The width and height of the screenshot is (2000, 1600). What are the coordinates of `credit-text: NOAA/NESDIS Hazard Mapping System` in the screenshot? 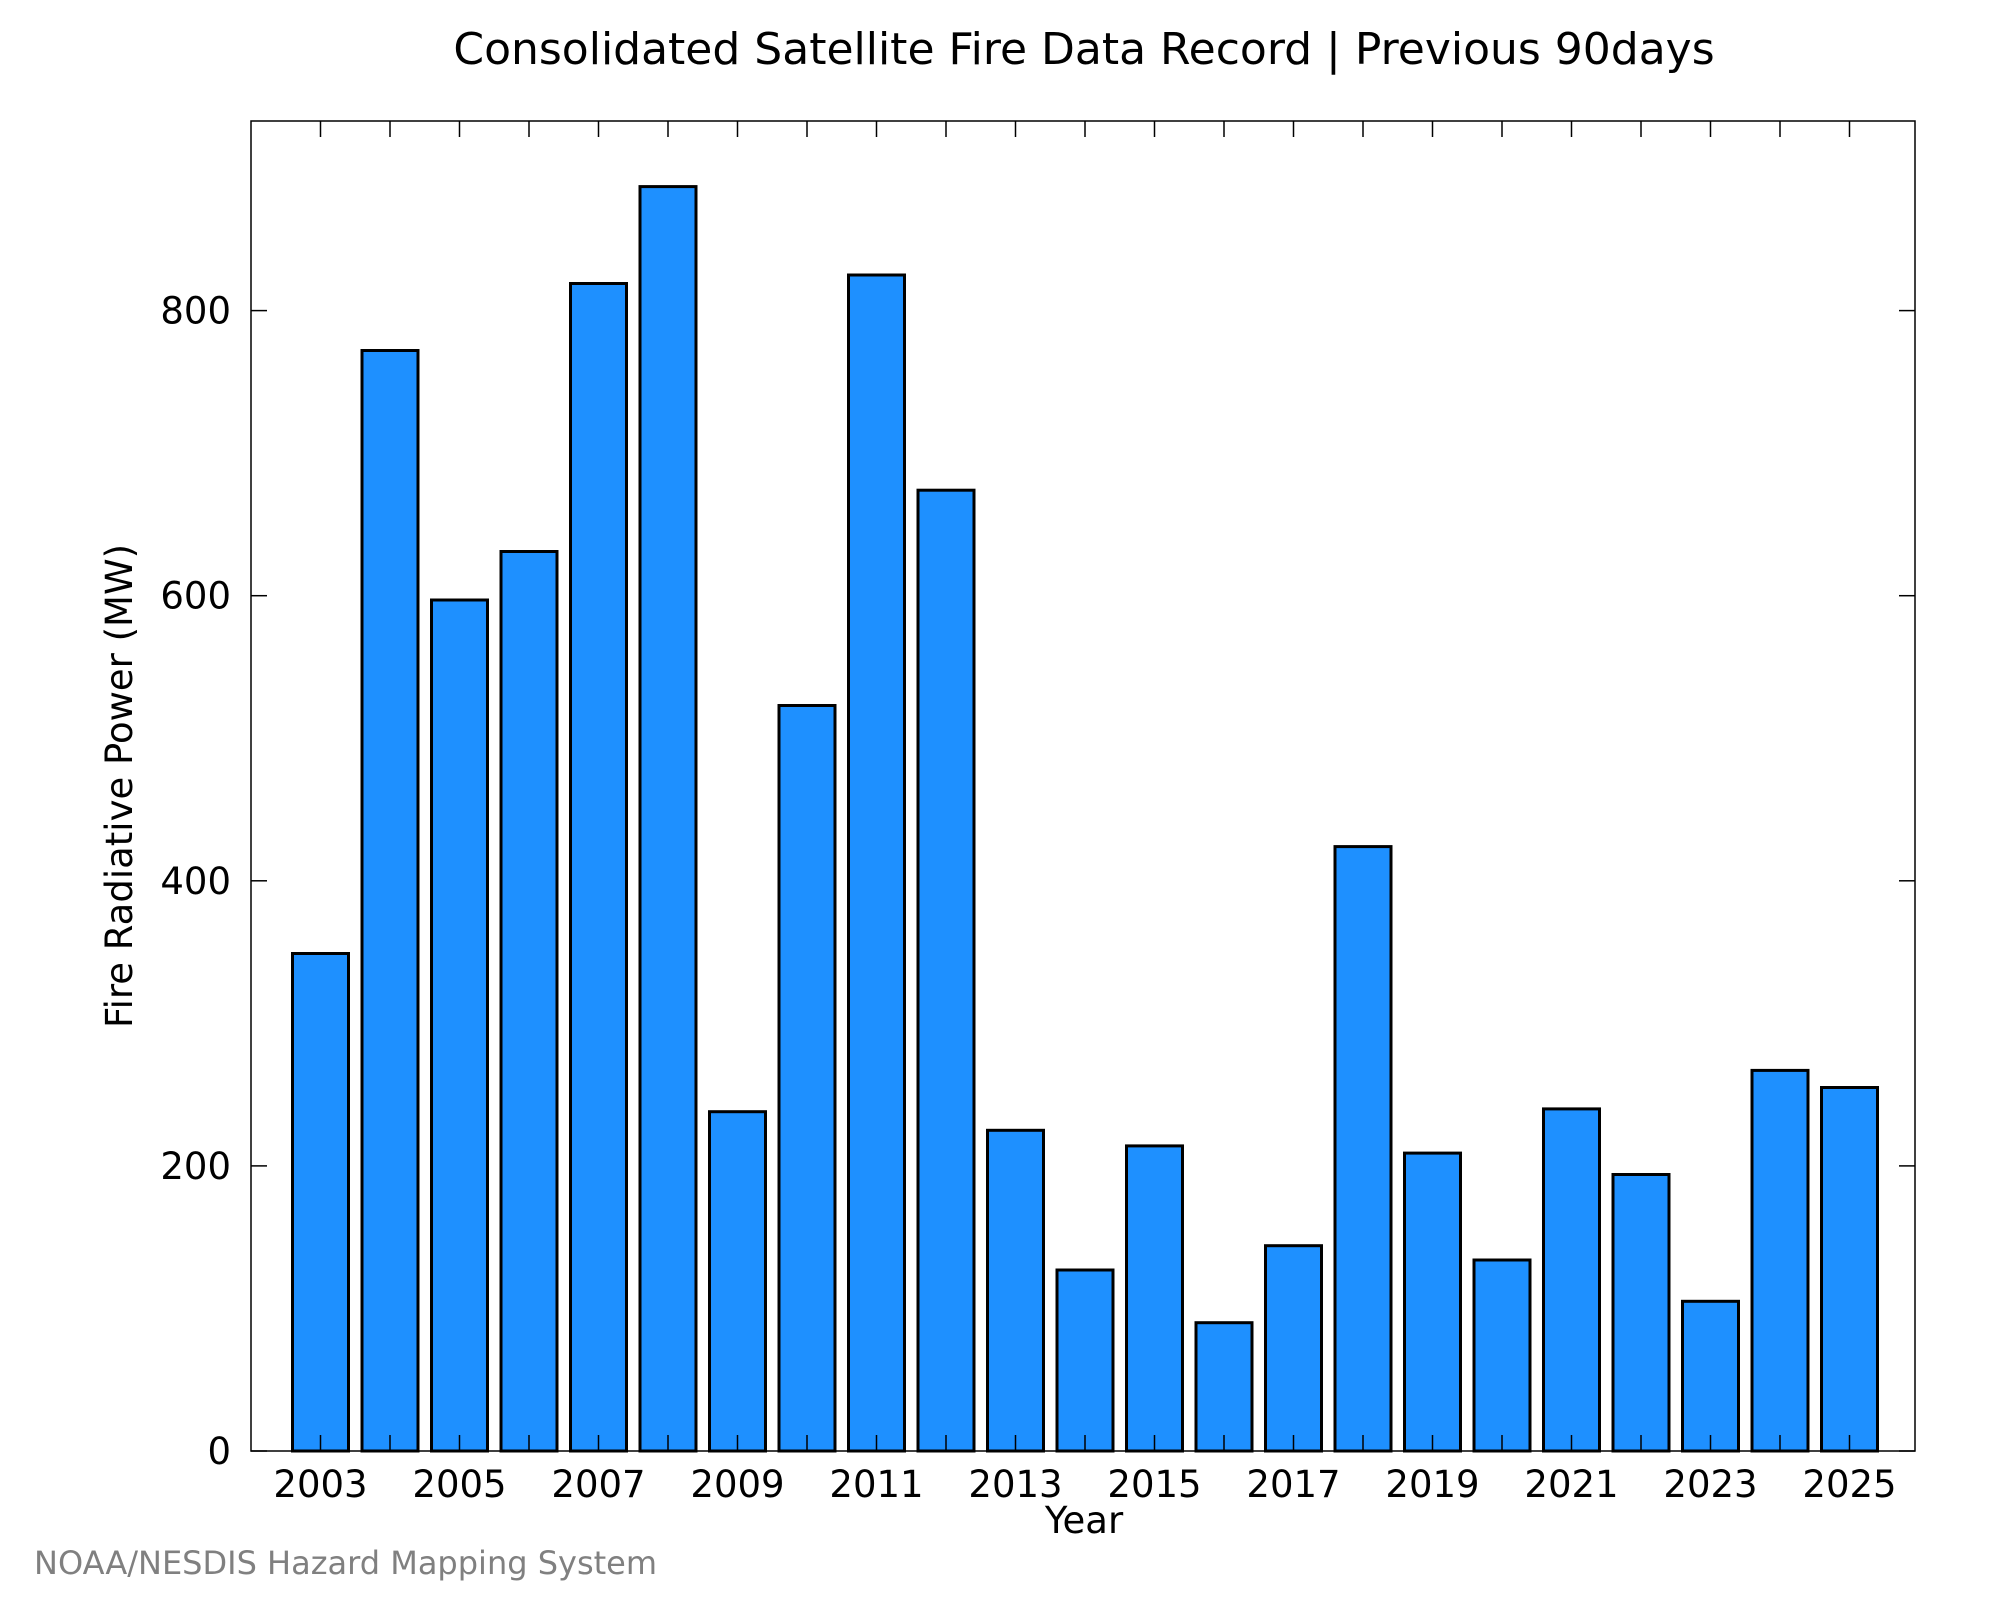 It's located at (345, 1563).